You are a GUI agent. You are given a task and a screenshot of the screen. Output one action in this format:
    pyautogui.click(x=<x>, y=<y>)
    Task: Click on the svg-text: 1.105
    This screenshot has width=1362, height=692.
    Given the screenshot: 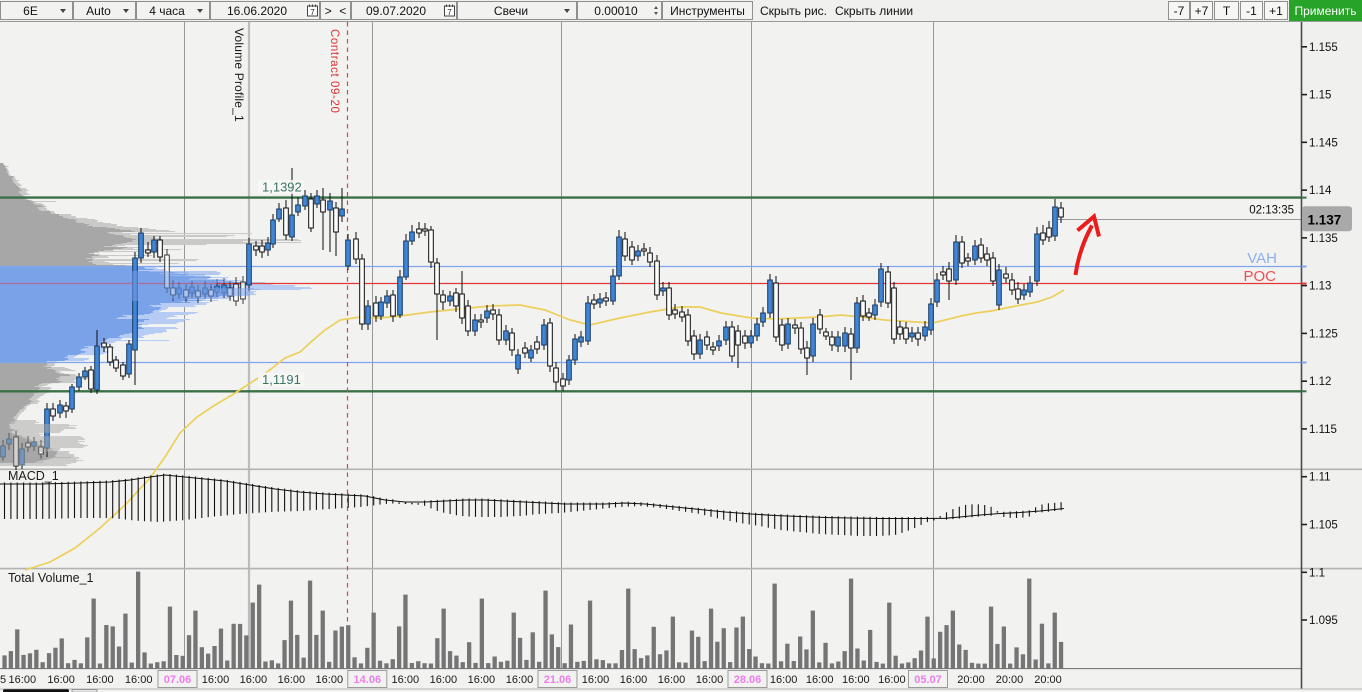 What is the action you would take?
    pyautogui.click(x=1323, y=526)
    